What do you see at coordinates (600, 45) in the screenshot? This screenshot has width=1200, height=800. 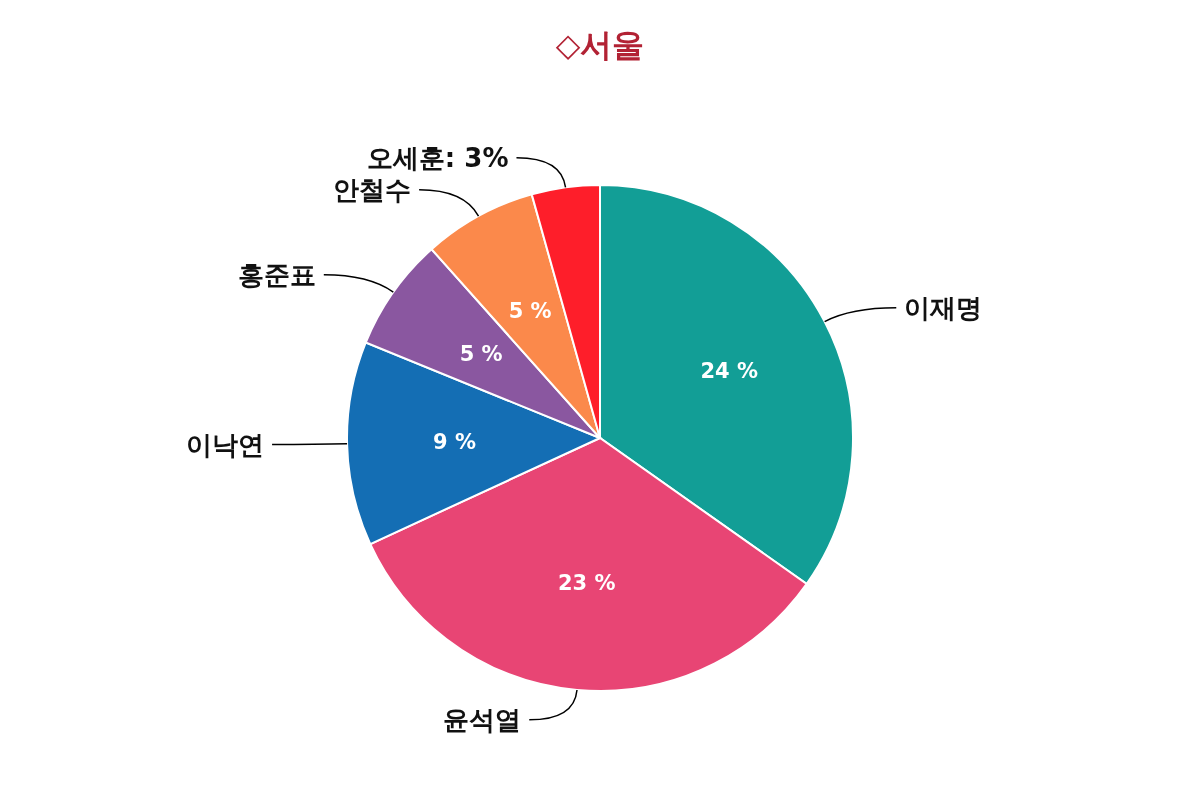 I see `chart-title: ◇서울` at bounding box center [600, 45].